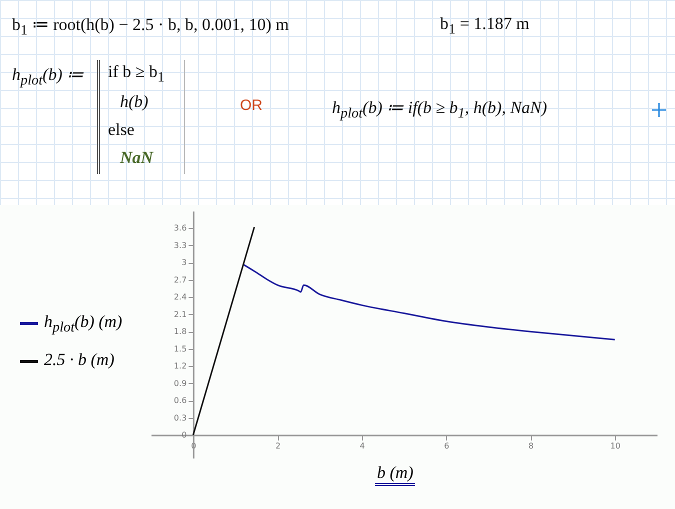 This screenshot has height=509, width=675. What do you see at coordinates (136, 74) in the screenshot?
I see `text: if b ≥ b$_{1}$` at bounding box center [136, 74].